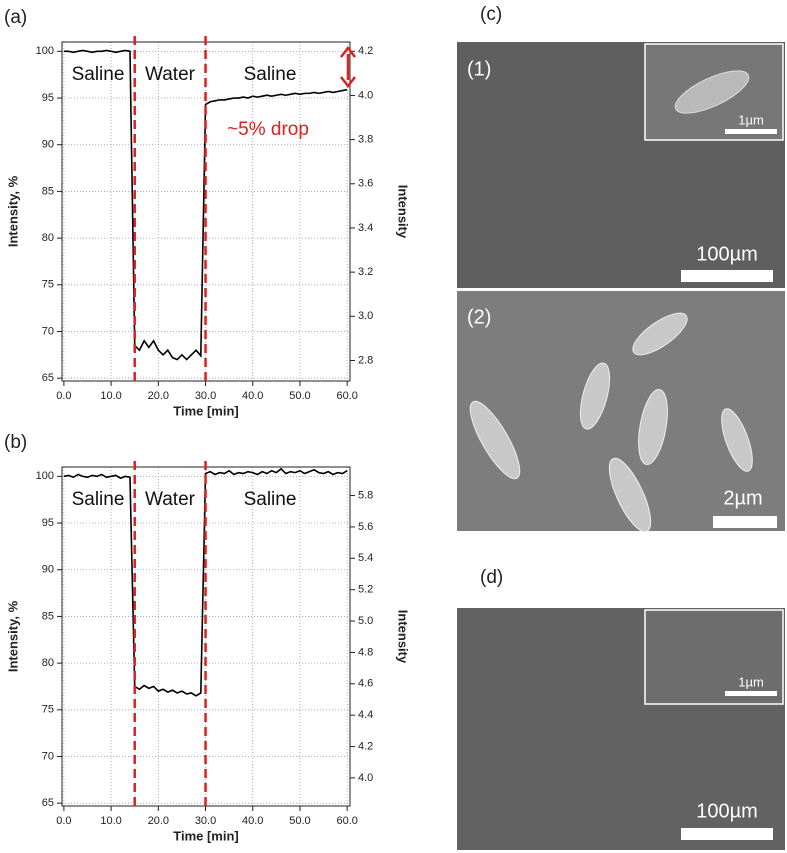 Image resolution: width=787 pixels, height=853 pixels. Describe the element at coordinates (15, 442) in the screenshot. I see `panel-label: (b)` at that location.